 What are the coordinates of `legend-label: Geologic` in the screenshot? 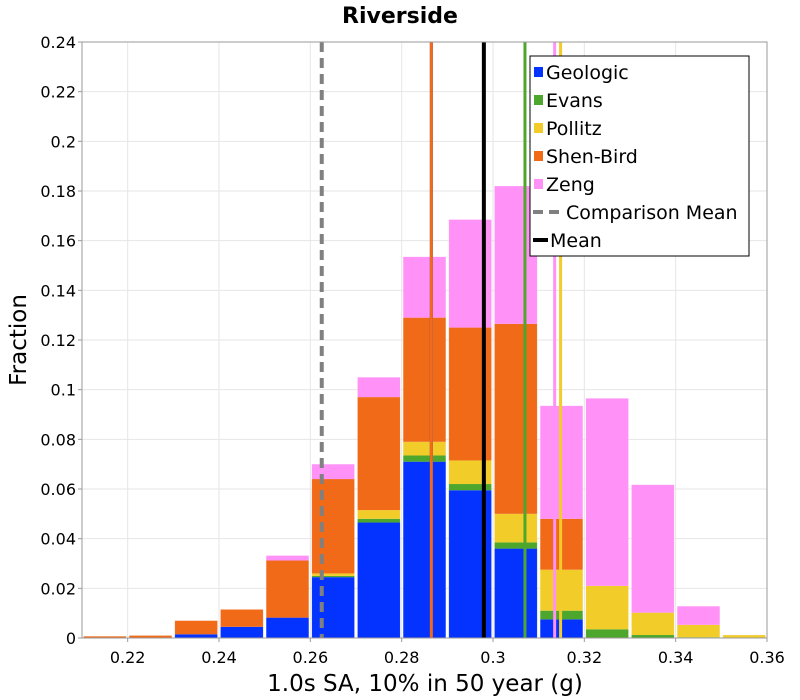 It's located at (587, 73).